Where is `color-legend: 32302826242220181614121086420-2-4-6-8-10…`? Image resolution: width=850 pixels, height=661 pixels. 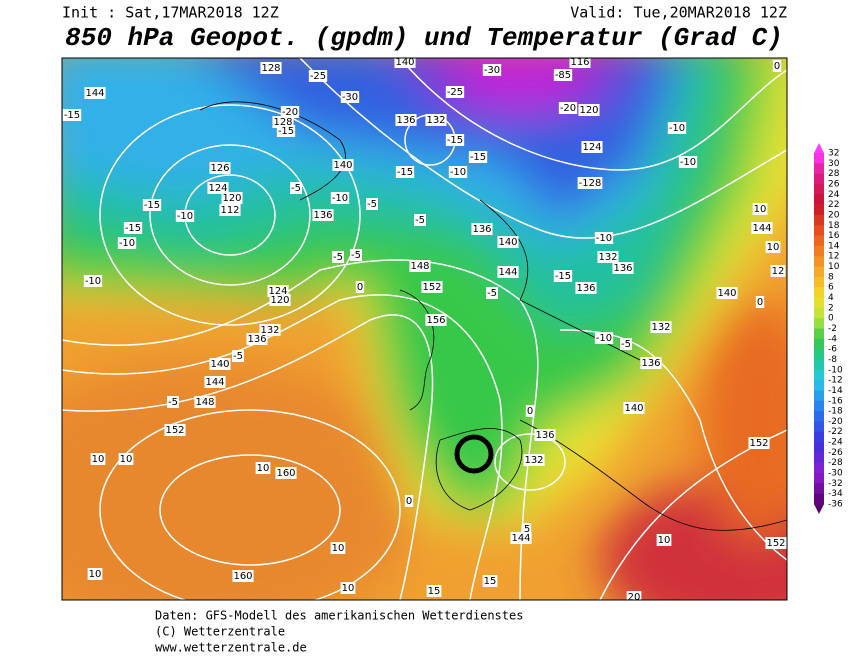
color-legend: 32302826242220181614121086420-2-4-6-8-10… is located at coordinates (828, 328).